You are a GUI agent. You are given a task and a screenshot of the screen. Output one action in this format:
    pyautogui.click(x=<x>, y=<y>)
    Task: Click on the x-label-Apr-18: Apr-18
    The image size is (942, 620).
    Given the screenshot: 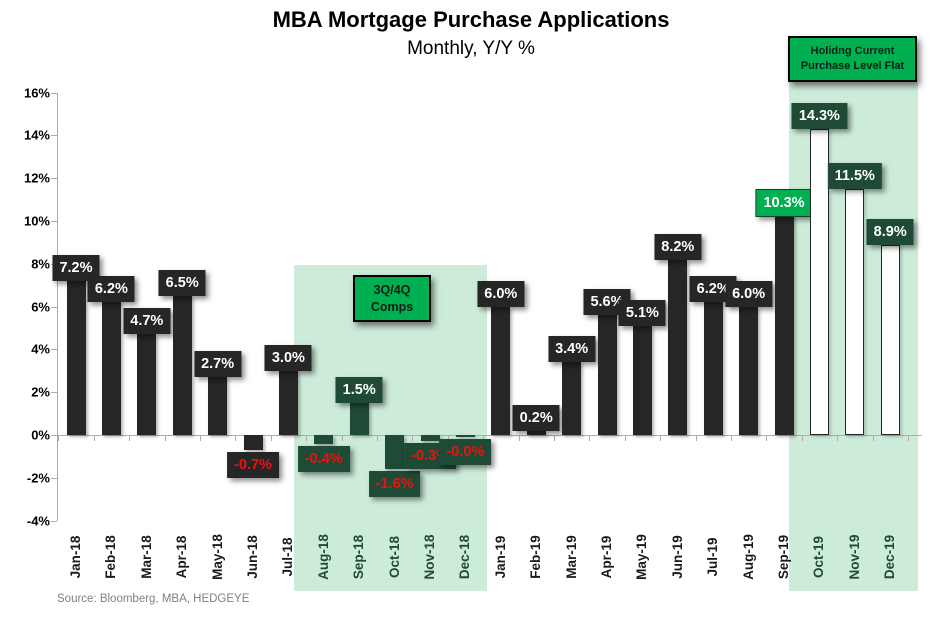 What is the action you would take?
    pyautogui.click(x=182, y=557)
    